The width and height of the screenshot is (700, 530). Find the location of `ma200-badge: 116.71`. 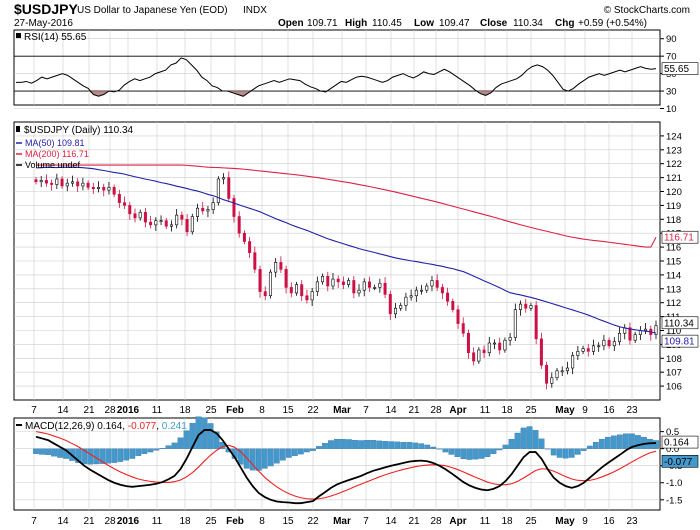

ma200-badge: 116.71 is located at coordinates (679, 238).